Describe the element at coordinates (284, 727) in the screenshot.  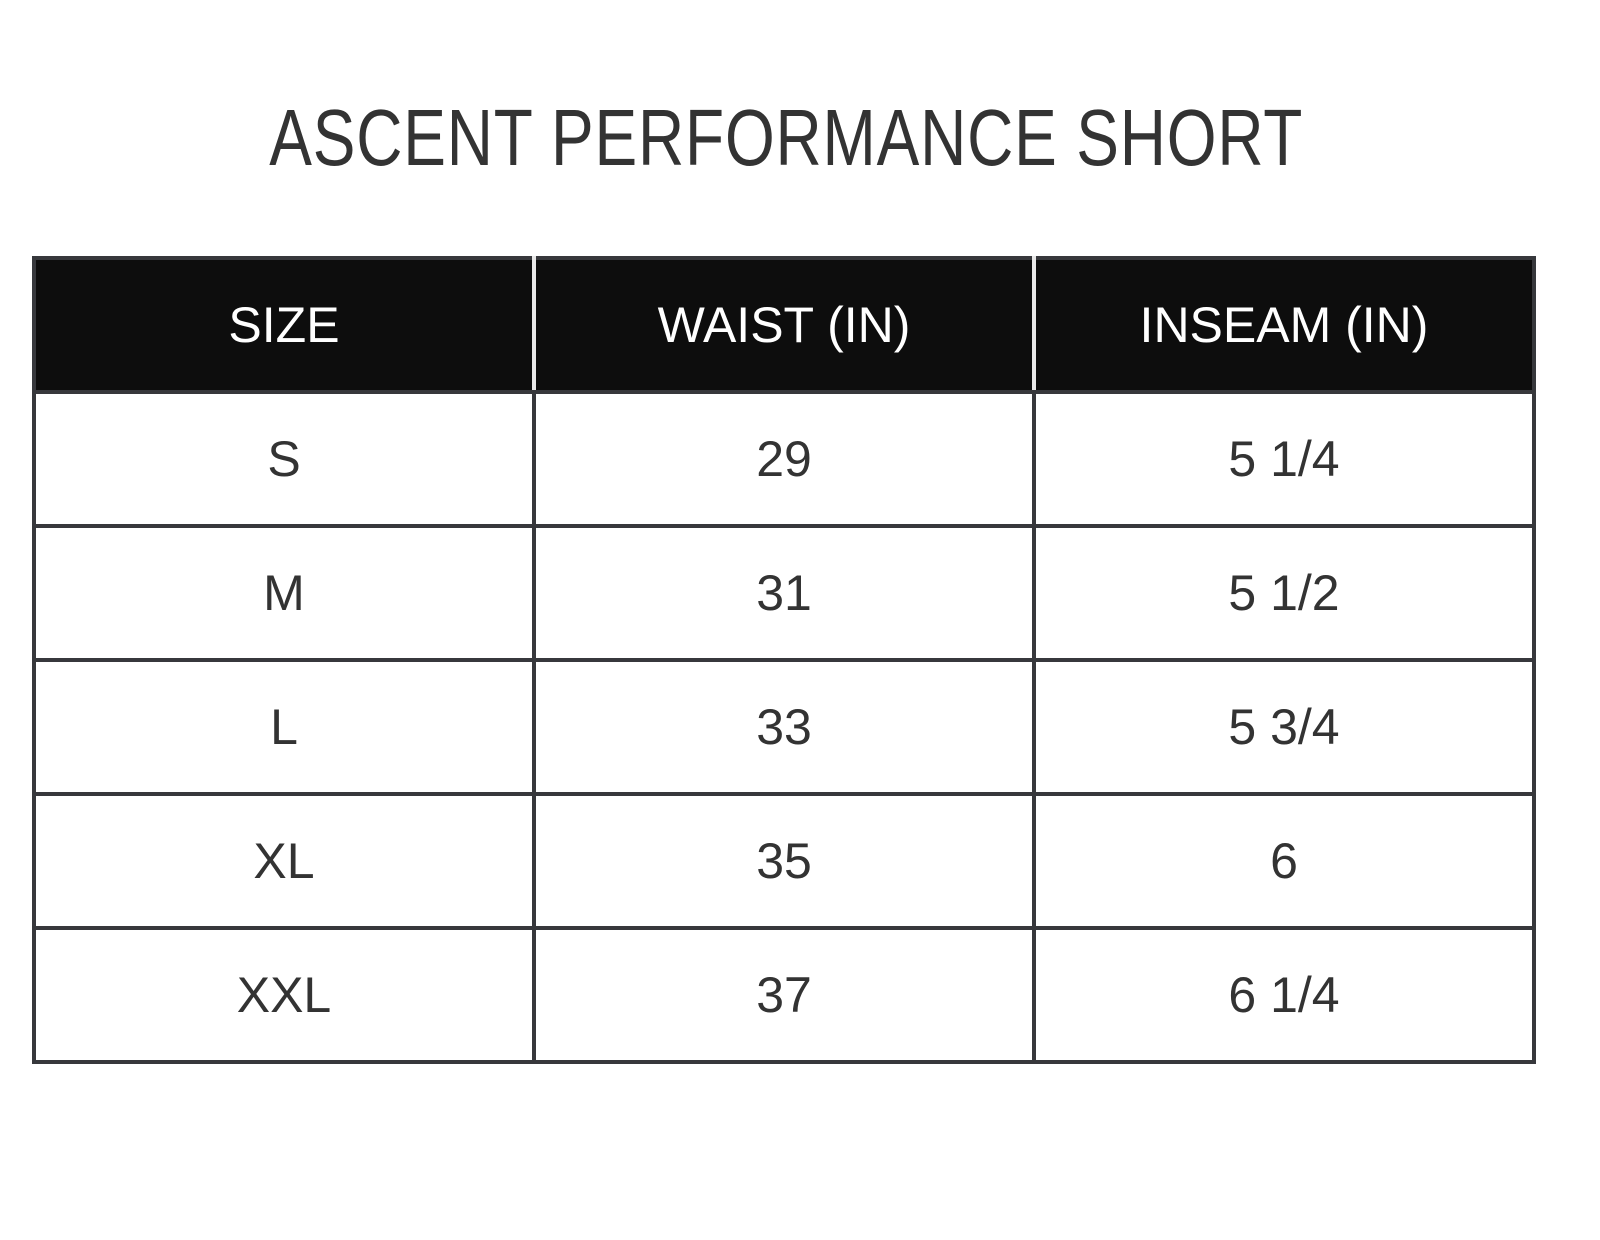
I see `size-cell: L` at that location.